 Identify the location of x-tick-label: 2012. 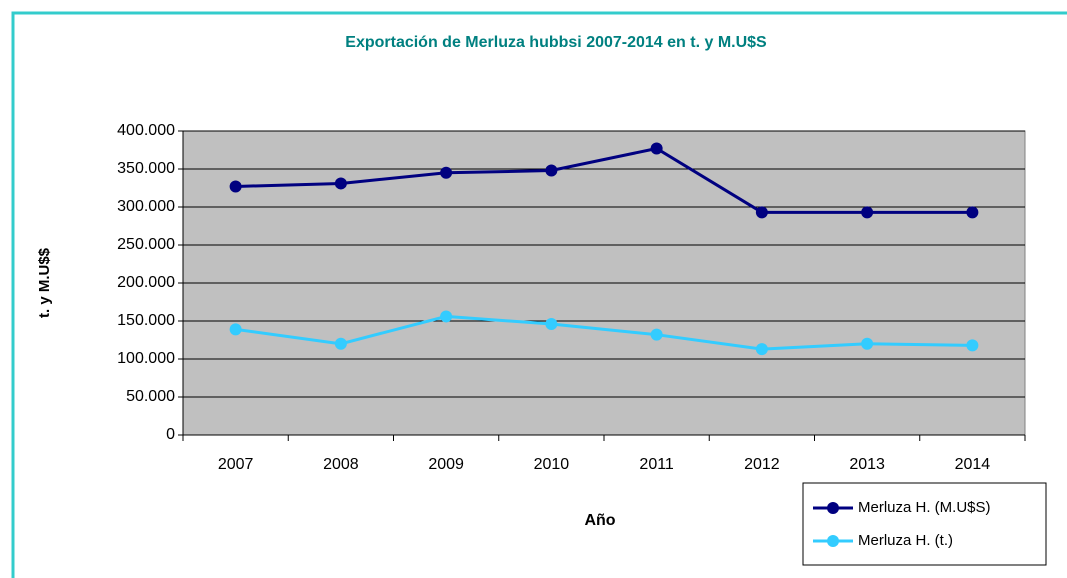
(762, 464).